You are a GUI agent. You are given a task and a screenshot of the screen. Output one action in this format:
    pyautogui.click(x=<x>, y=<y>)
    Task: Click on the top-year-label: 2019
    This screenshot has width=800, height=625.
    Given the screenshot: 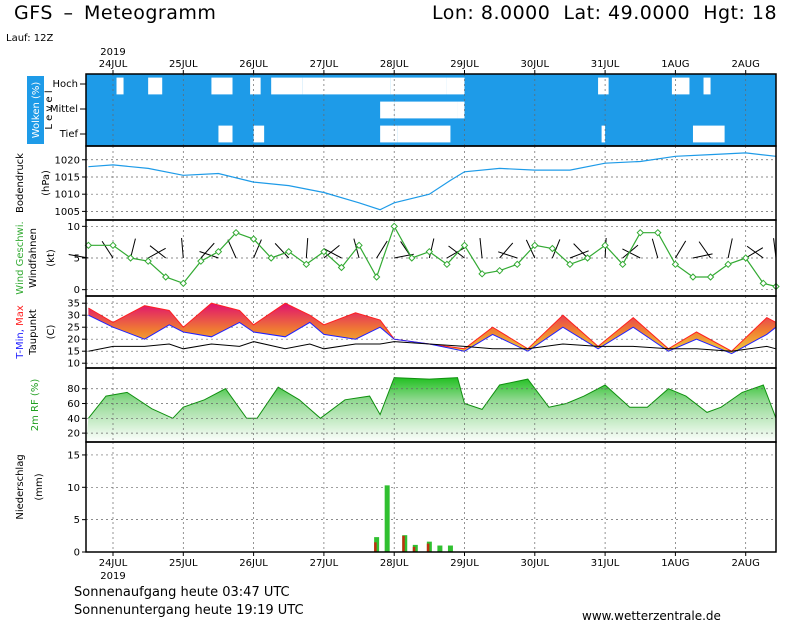 What is the action you would take?
    pyautogui.click(x=112, y=52)
    